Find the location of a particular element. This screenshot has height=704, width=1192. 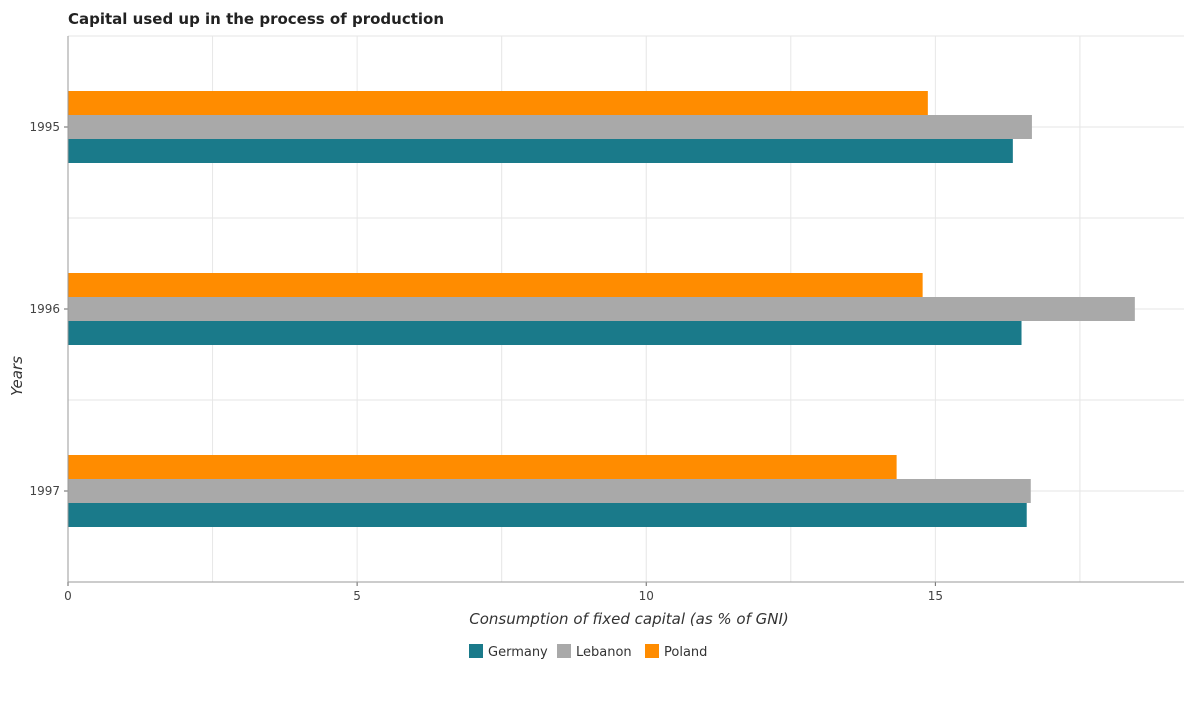

y-tick-label: 1997 is located at coordinates (44, 491).